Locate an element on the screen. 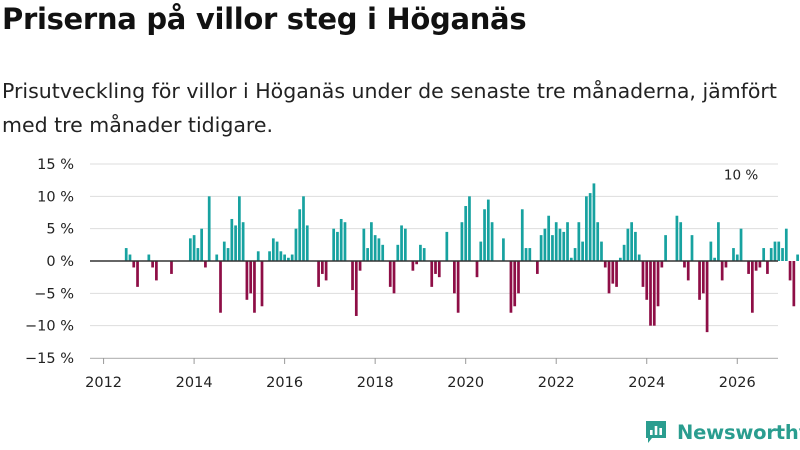 The height and width of the screenshot is (450, 800). newsworthy-logo: Newsworthy is located at coordinates (722, 432).